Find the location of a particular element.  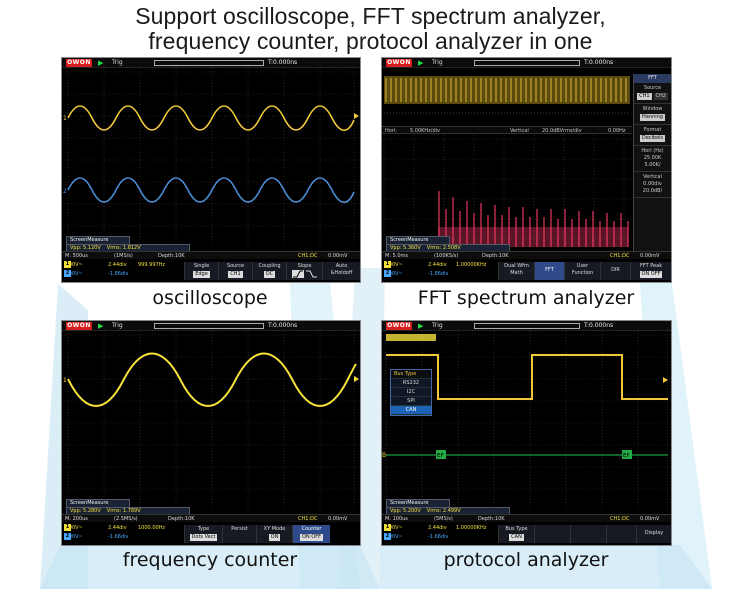

menu-slope: Slope is located at coordinates (304, 271).